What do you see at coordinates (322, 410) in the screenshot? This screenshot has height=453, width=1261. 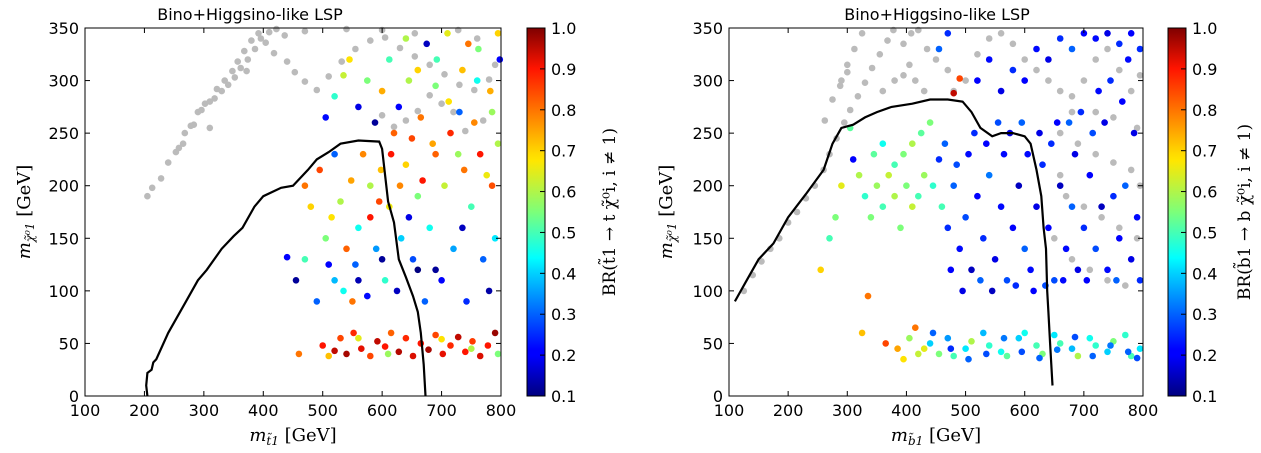 I see `x-tick-label: 500` at bounding box center [322, 410].